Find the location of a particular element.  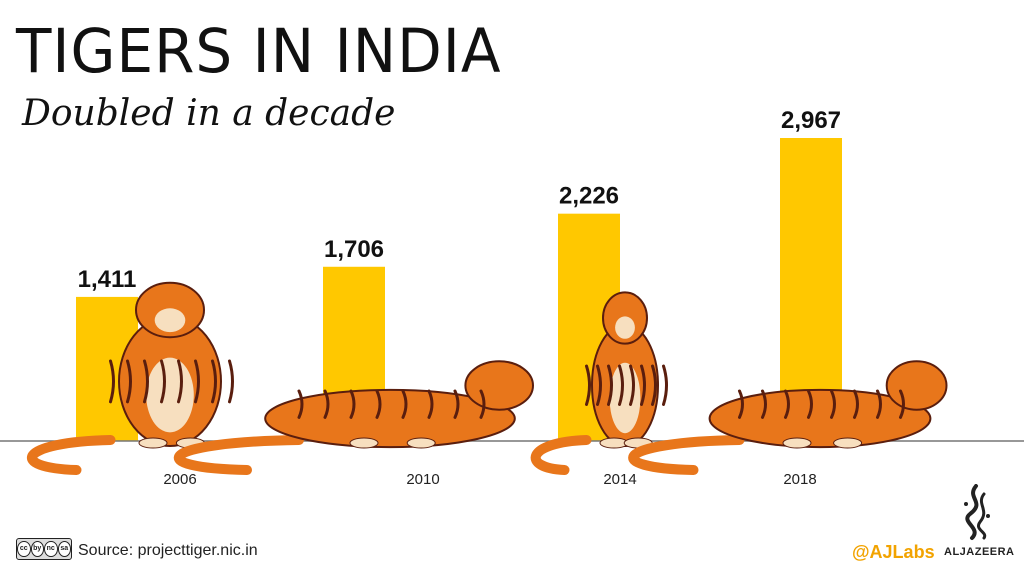

x-tick-label-2010: 2010 is located at coordinates (422, 479).